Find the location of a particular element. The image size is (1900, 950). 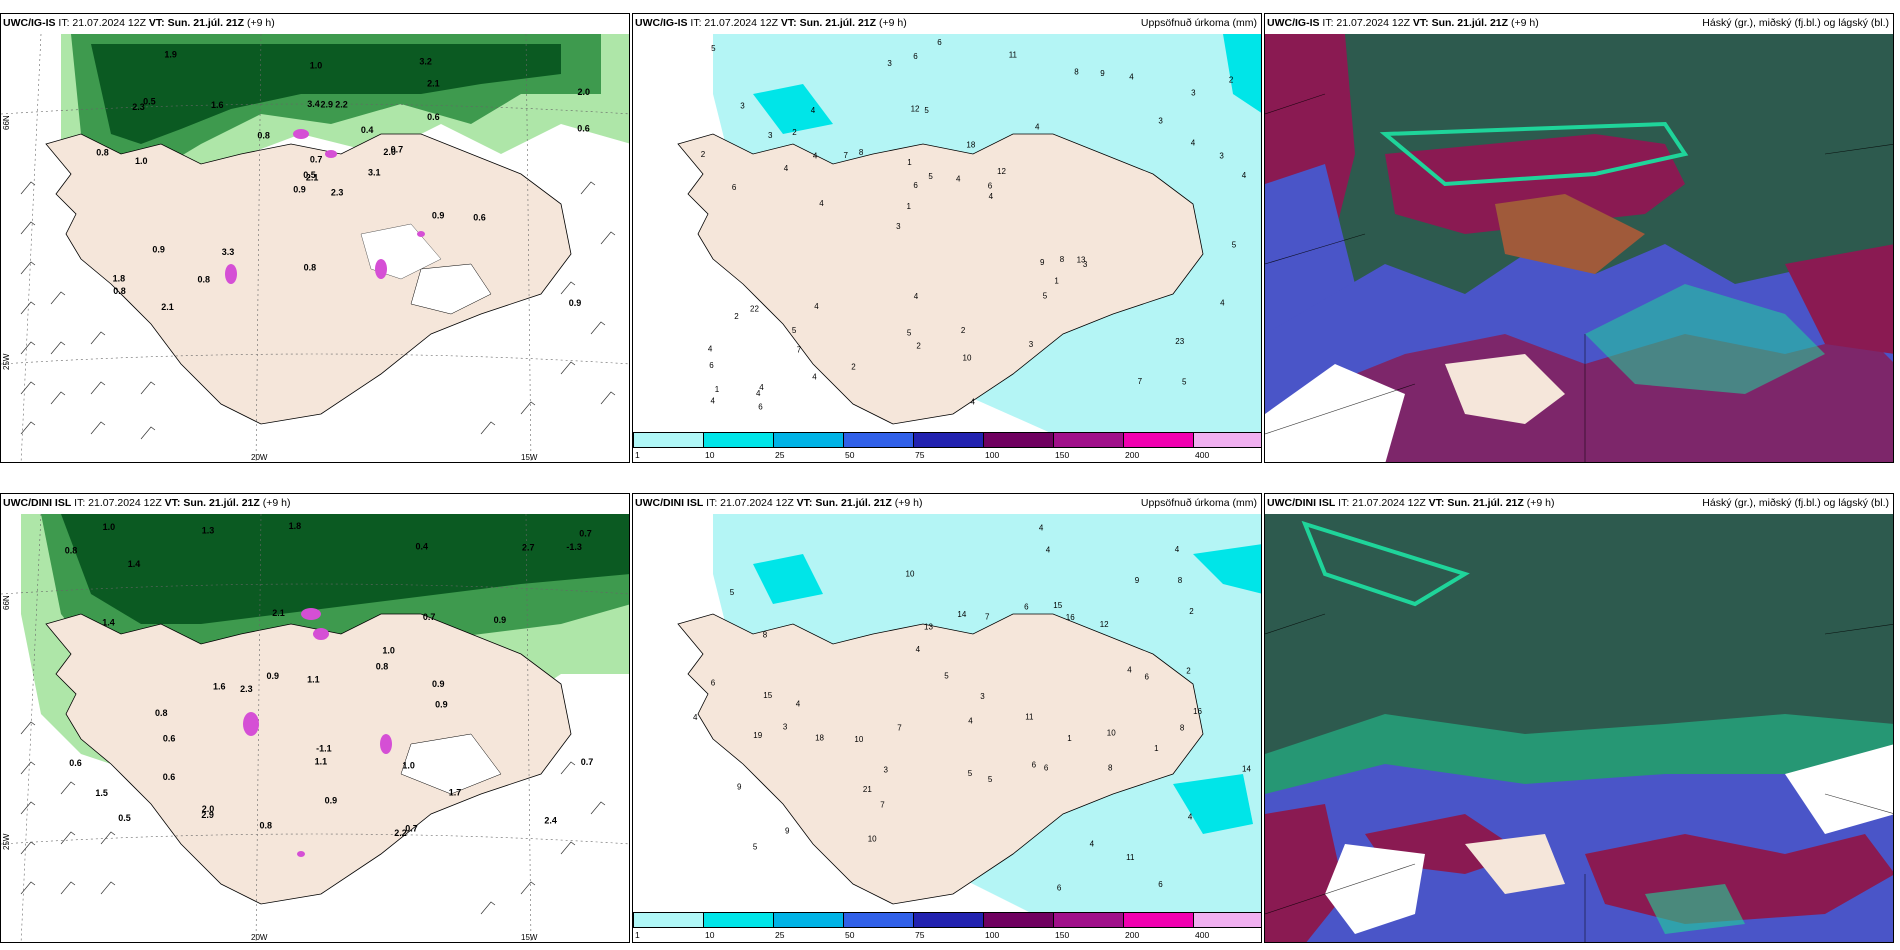

map-value-label: 18 is located at coordinates (970, 145).